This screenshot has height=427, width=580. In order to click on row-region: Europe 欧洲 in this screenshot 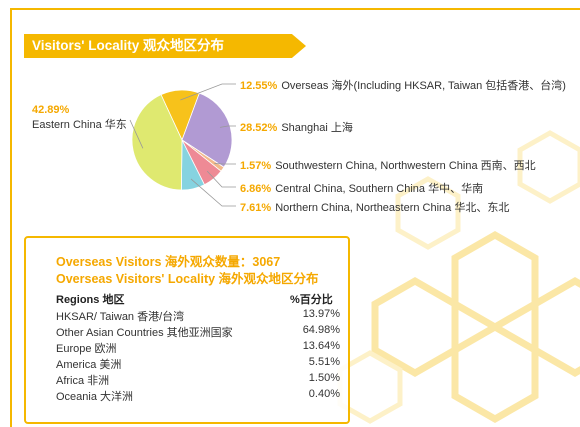, I will do `click(86, 349)`.